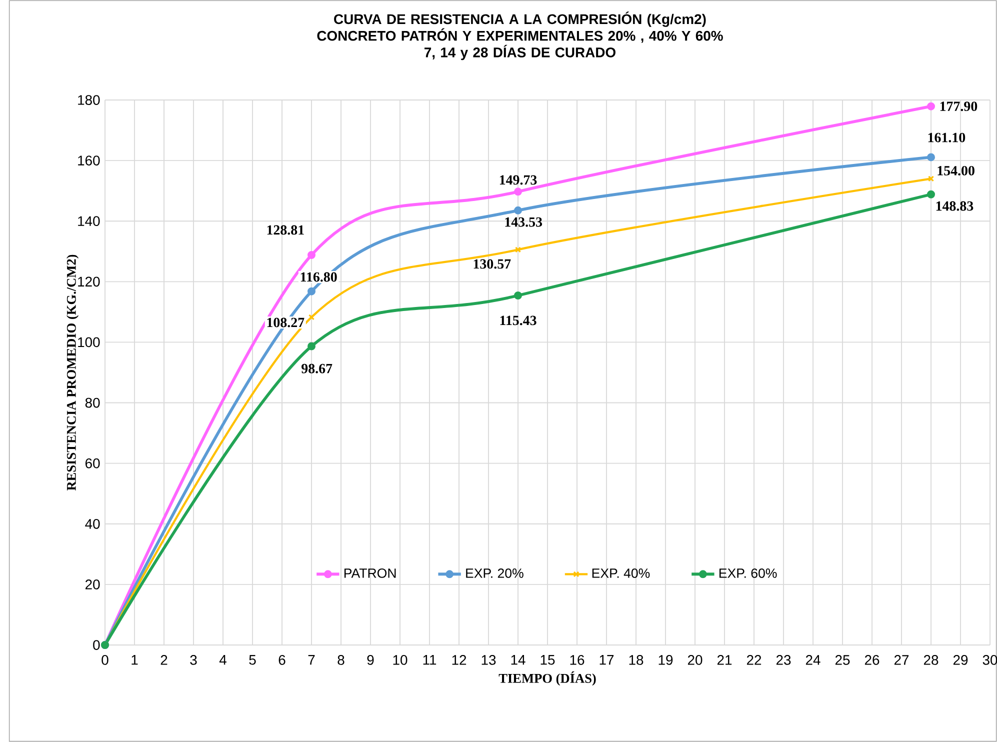  Describe the element at coordinates (93, 463) in the screenshot. I see `y-tick-label: 60` at that location.